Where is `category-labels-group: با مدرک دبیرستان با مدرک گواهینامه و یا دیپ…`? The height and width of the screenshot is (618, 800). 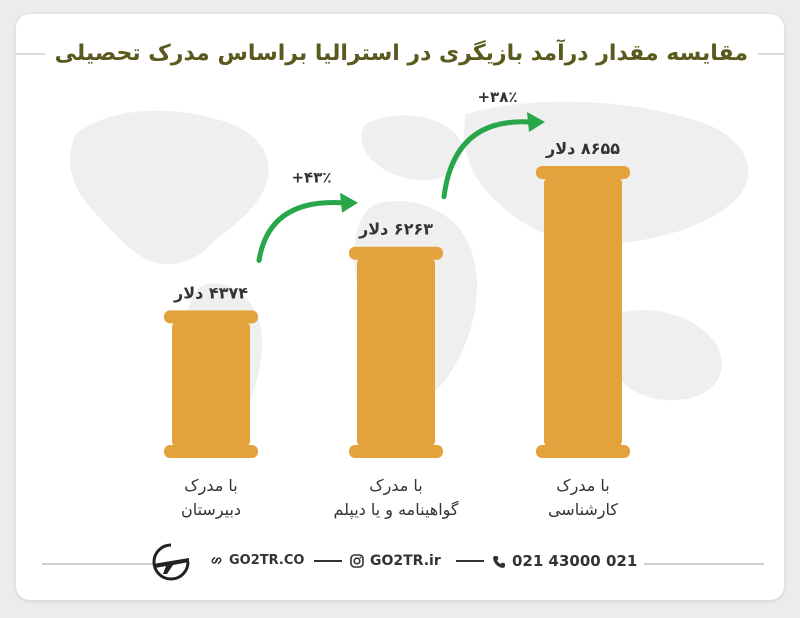
category-labels-group: با مدرک دبیرستان با مدرک گواهینامه و یا دیپ… is located at coordinates (399, 498).